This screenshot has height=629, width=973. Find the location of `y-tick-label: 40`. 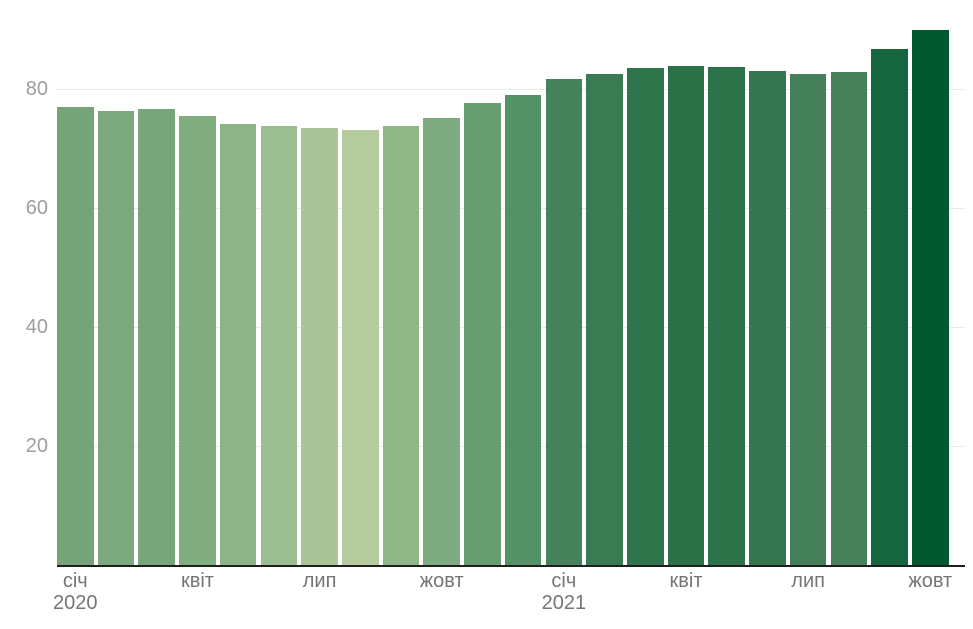

y-tick-label: 40 is located at coordinates (36, 327).